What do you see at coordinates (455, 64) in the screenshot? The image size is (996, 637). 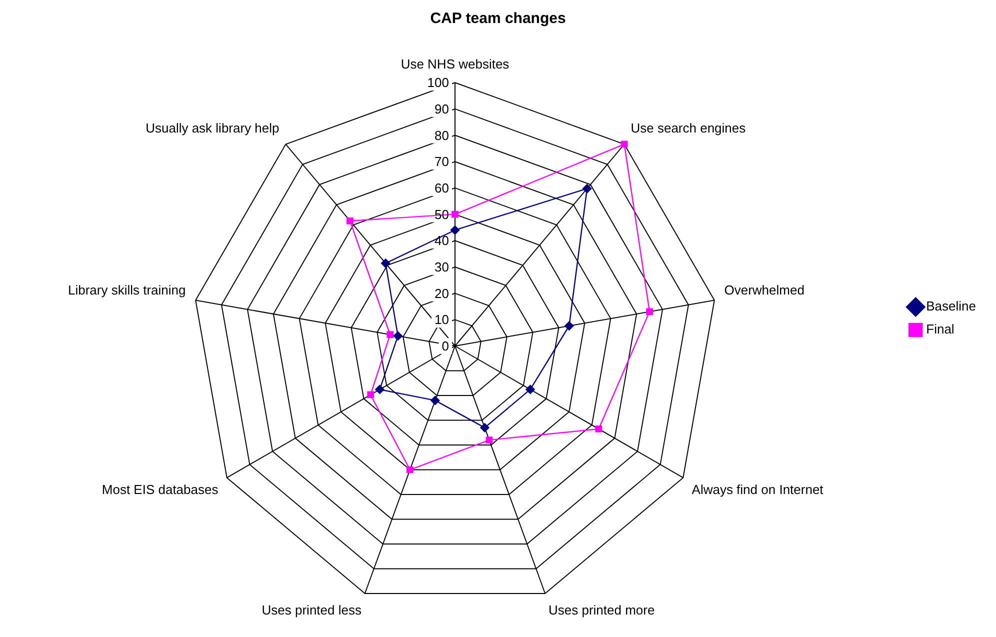 I see `spoke-label: Use NHS websites` at bounding box center [455, 64].